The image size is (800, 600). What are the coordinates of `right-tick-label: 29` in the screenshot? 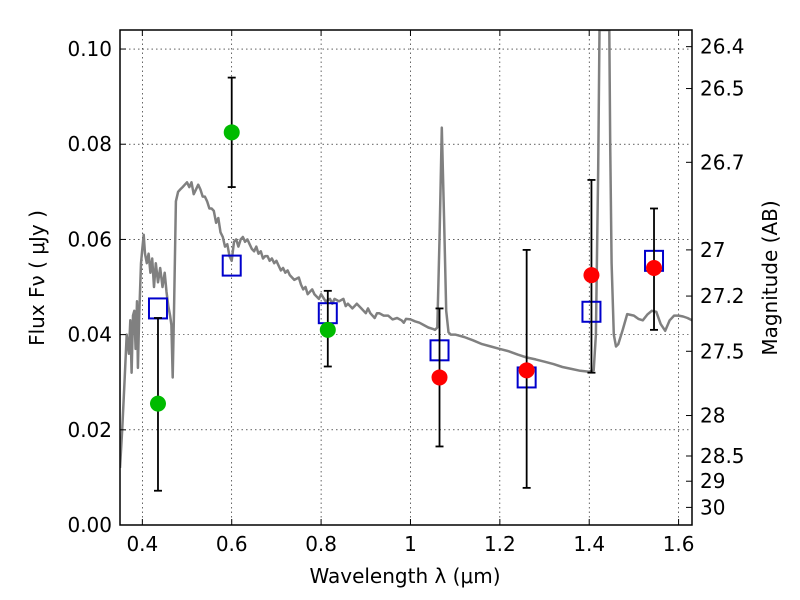 It's located at (712, 481).